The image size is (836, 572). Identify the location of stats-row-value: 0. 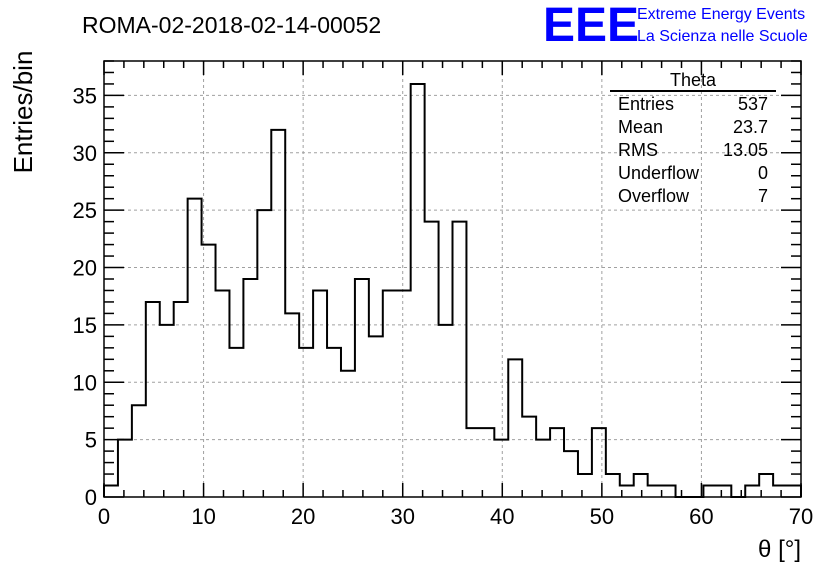
(763, 173).